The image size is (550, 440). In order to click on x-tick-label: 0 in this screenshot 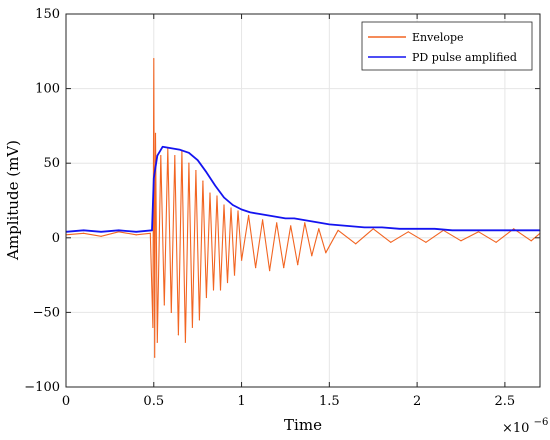, I will do `click(66, 401)`.